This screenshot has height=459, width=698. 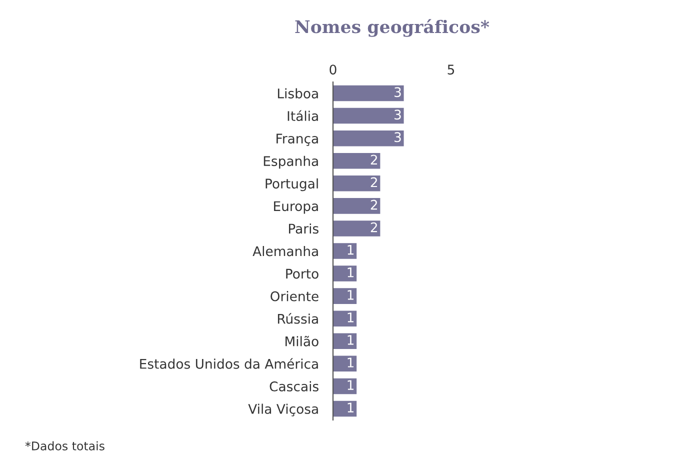 I want to click on y-tick-label: Rússia, so click(x=298, y=318).